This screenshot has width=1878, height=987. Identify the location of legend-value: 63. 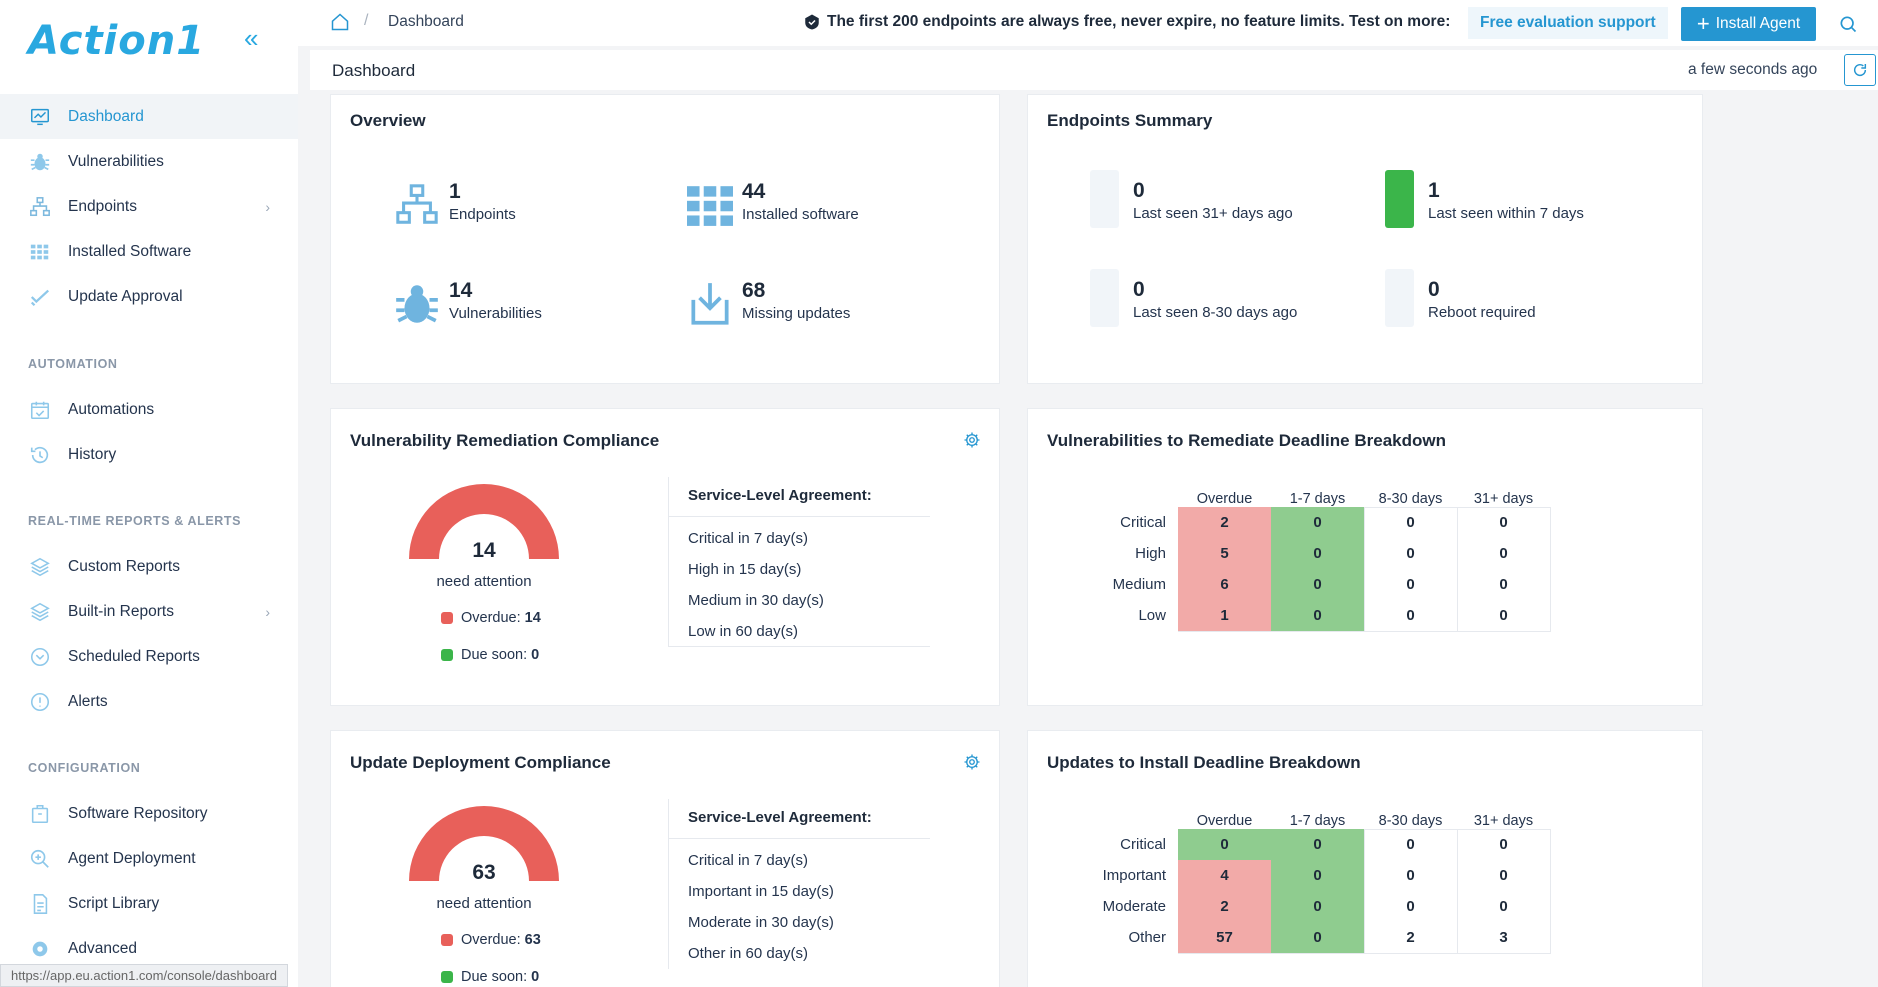
(532, 940).